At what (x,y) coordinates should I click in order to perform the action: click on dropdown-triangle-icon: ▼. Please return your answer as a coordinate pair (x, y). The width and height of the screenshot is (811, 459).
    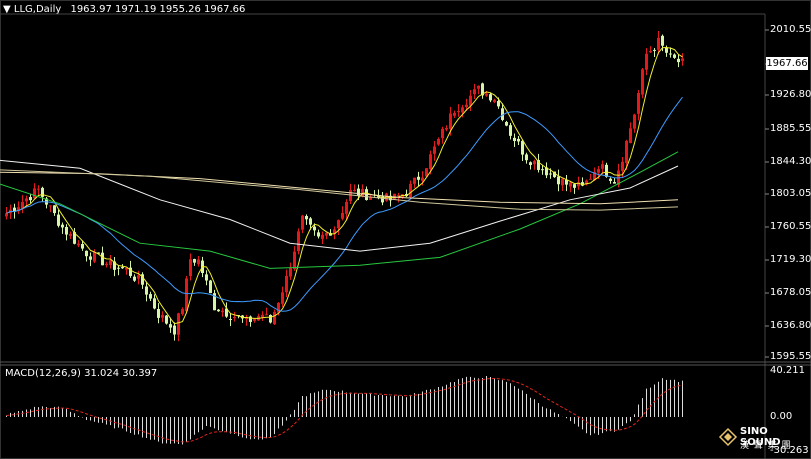
    Looking at the image, I should click on (7, 9).